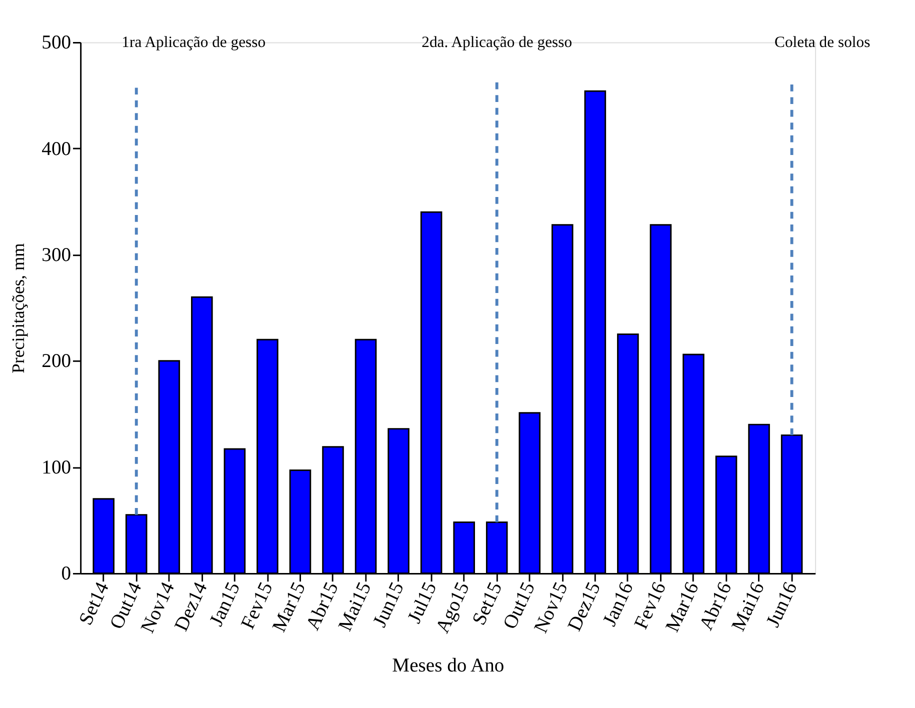 The height and width of the screenshot is (708, 915). What do you see at coordinates (57, 255) in the screenshot?
I see `y-tick-label: 300` at bounding box center [57, 255].